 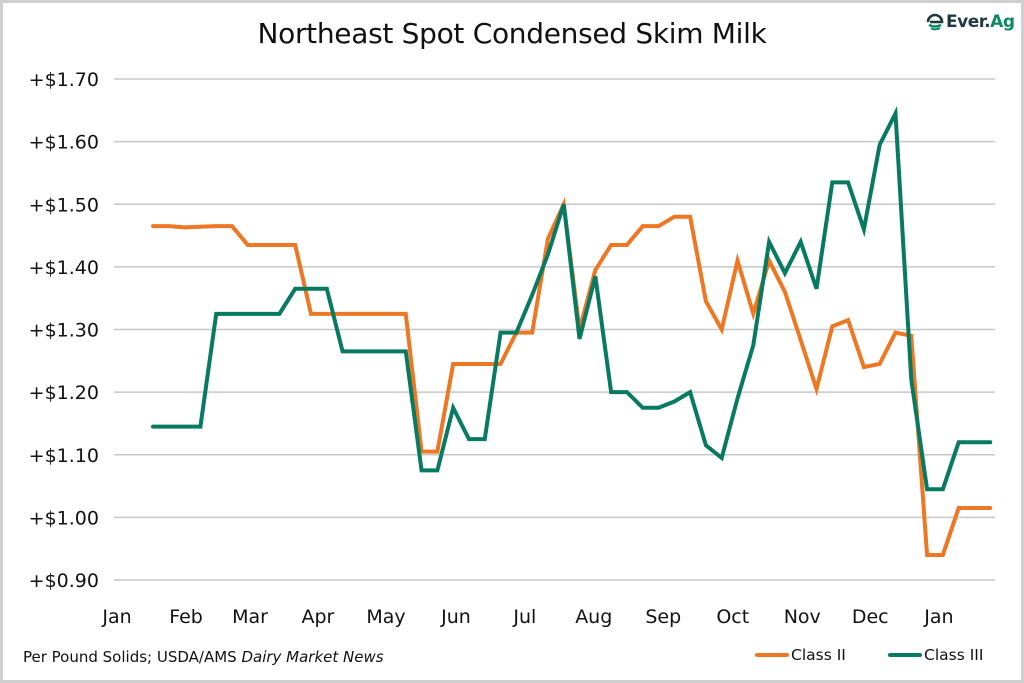 I want to click on legend-item-class-ii: Class II, so click(x=800, y=655).